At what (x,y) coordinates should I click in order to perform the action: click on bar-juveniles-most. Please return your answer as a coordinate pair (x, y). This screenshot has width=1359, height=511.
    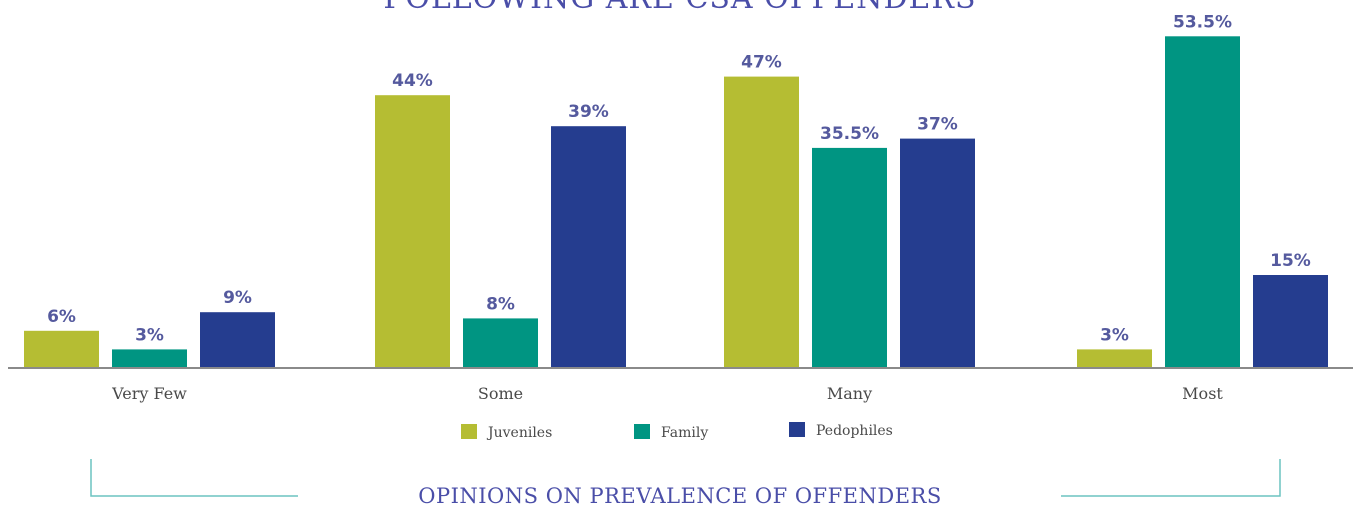
    Looking at the image, I should click on (1114, 358).